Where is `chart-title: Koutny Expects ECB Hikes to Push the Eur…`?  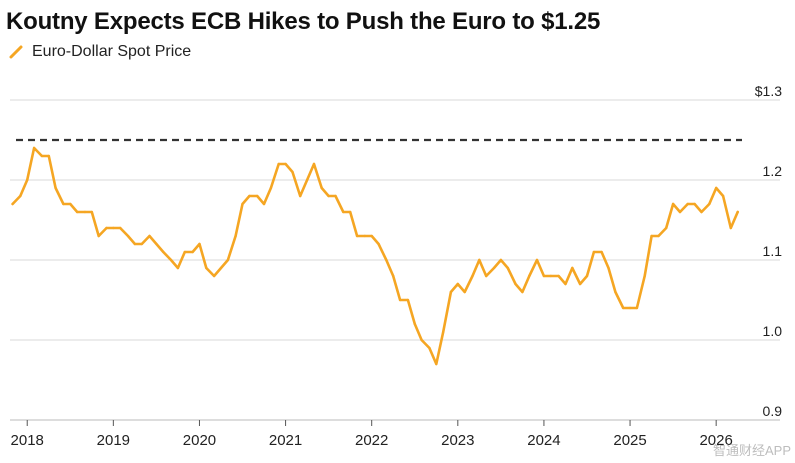 chart-title: Koutny Expects ECB Hikes to Push the Eur… is located at coordinates (303, 21).